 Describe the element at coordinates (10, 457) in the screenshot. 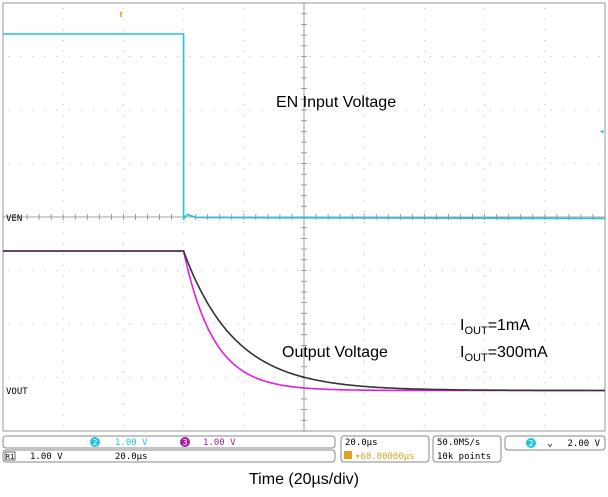

I see `ref-tag: R1` at that location.